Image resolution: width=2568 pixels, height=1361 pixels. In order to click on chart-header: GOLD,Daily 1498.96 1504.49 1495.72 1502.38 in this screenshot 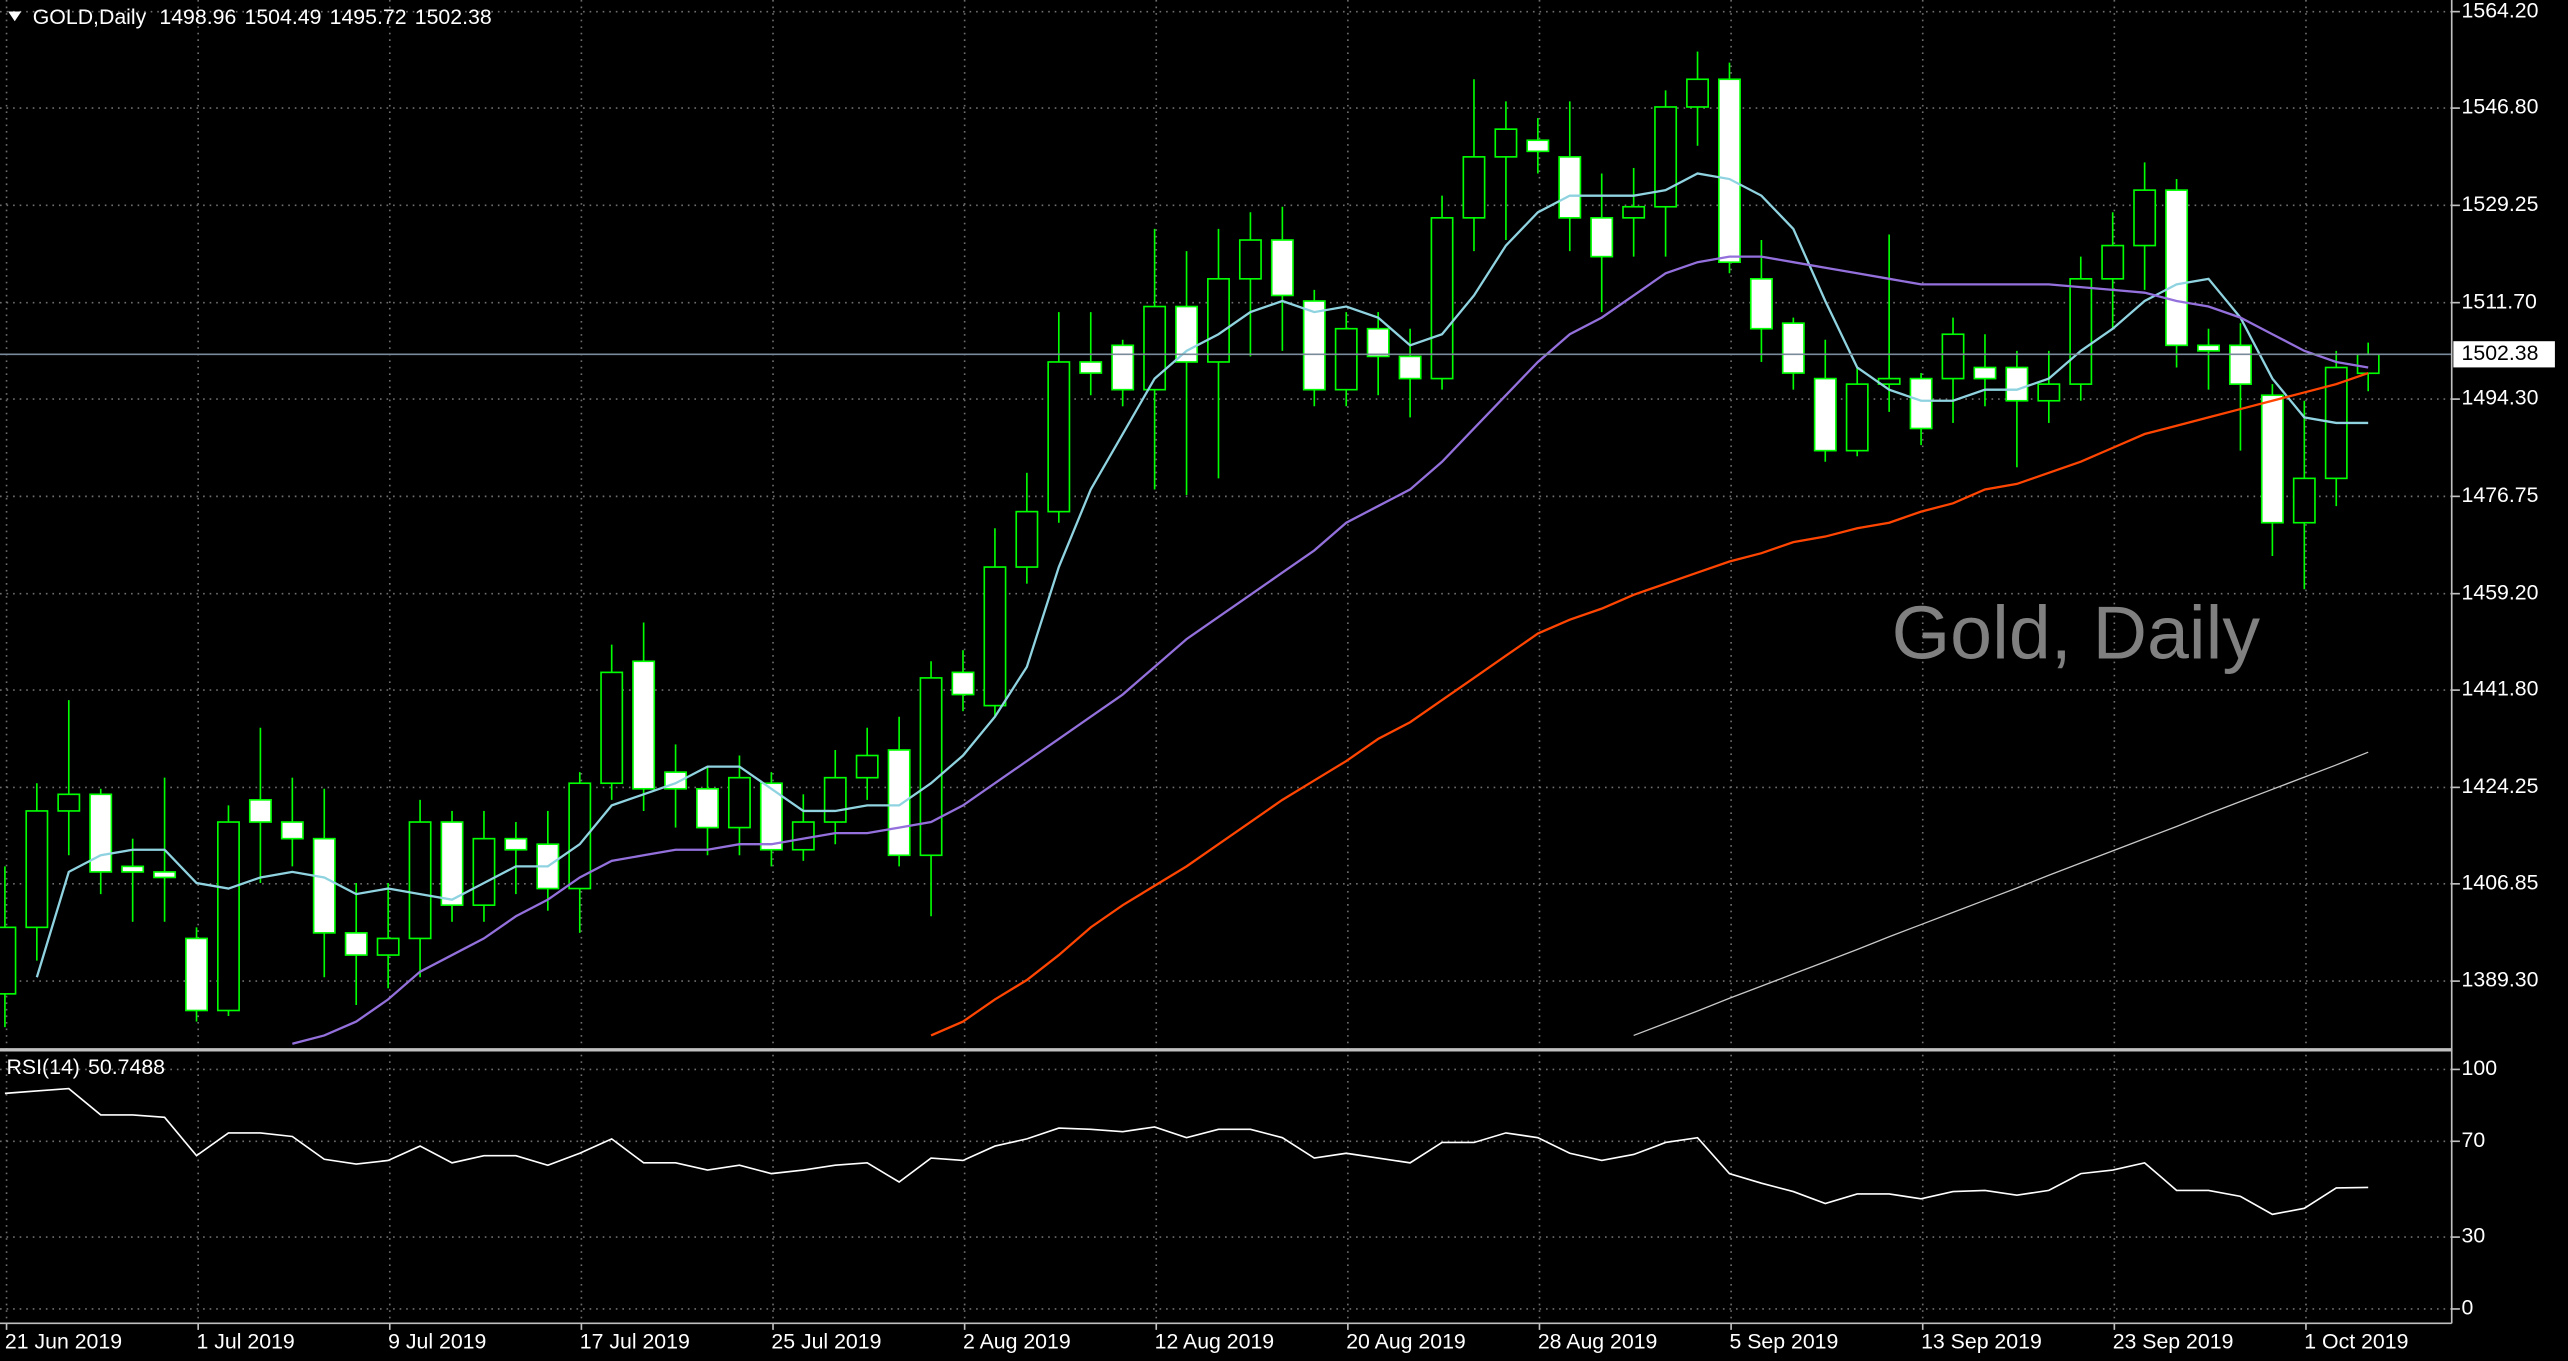, I will do `click(262, 17)`.